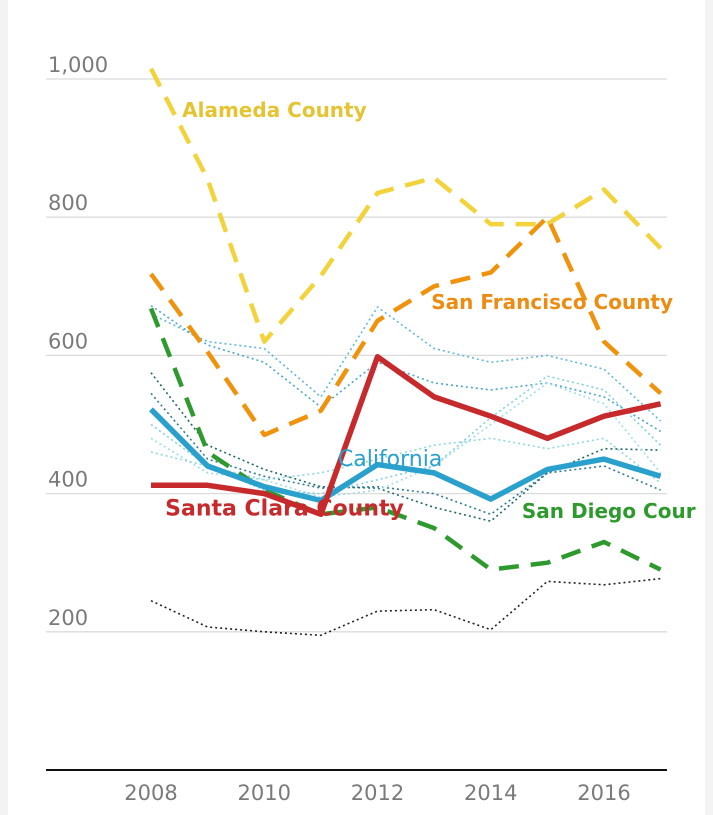  I want to click on series-line-santa-clara-county, so click(406, 436).